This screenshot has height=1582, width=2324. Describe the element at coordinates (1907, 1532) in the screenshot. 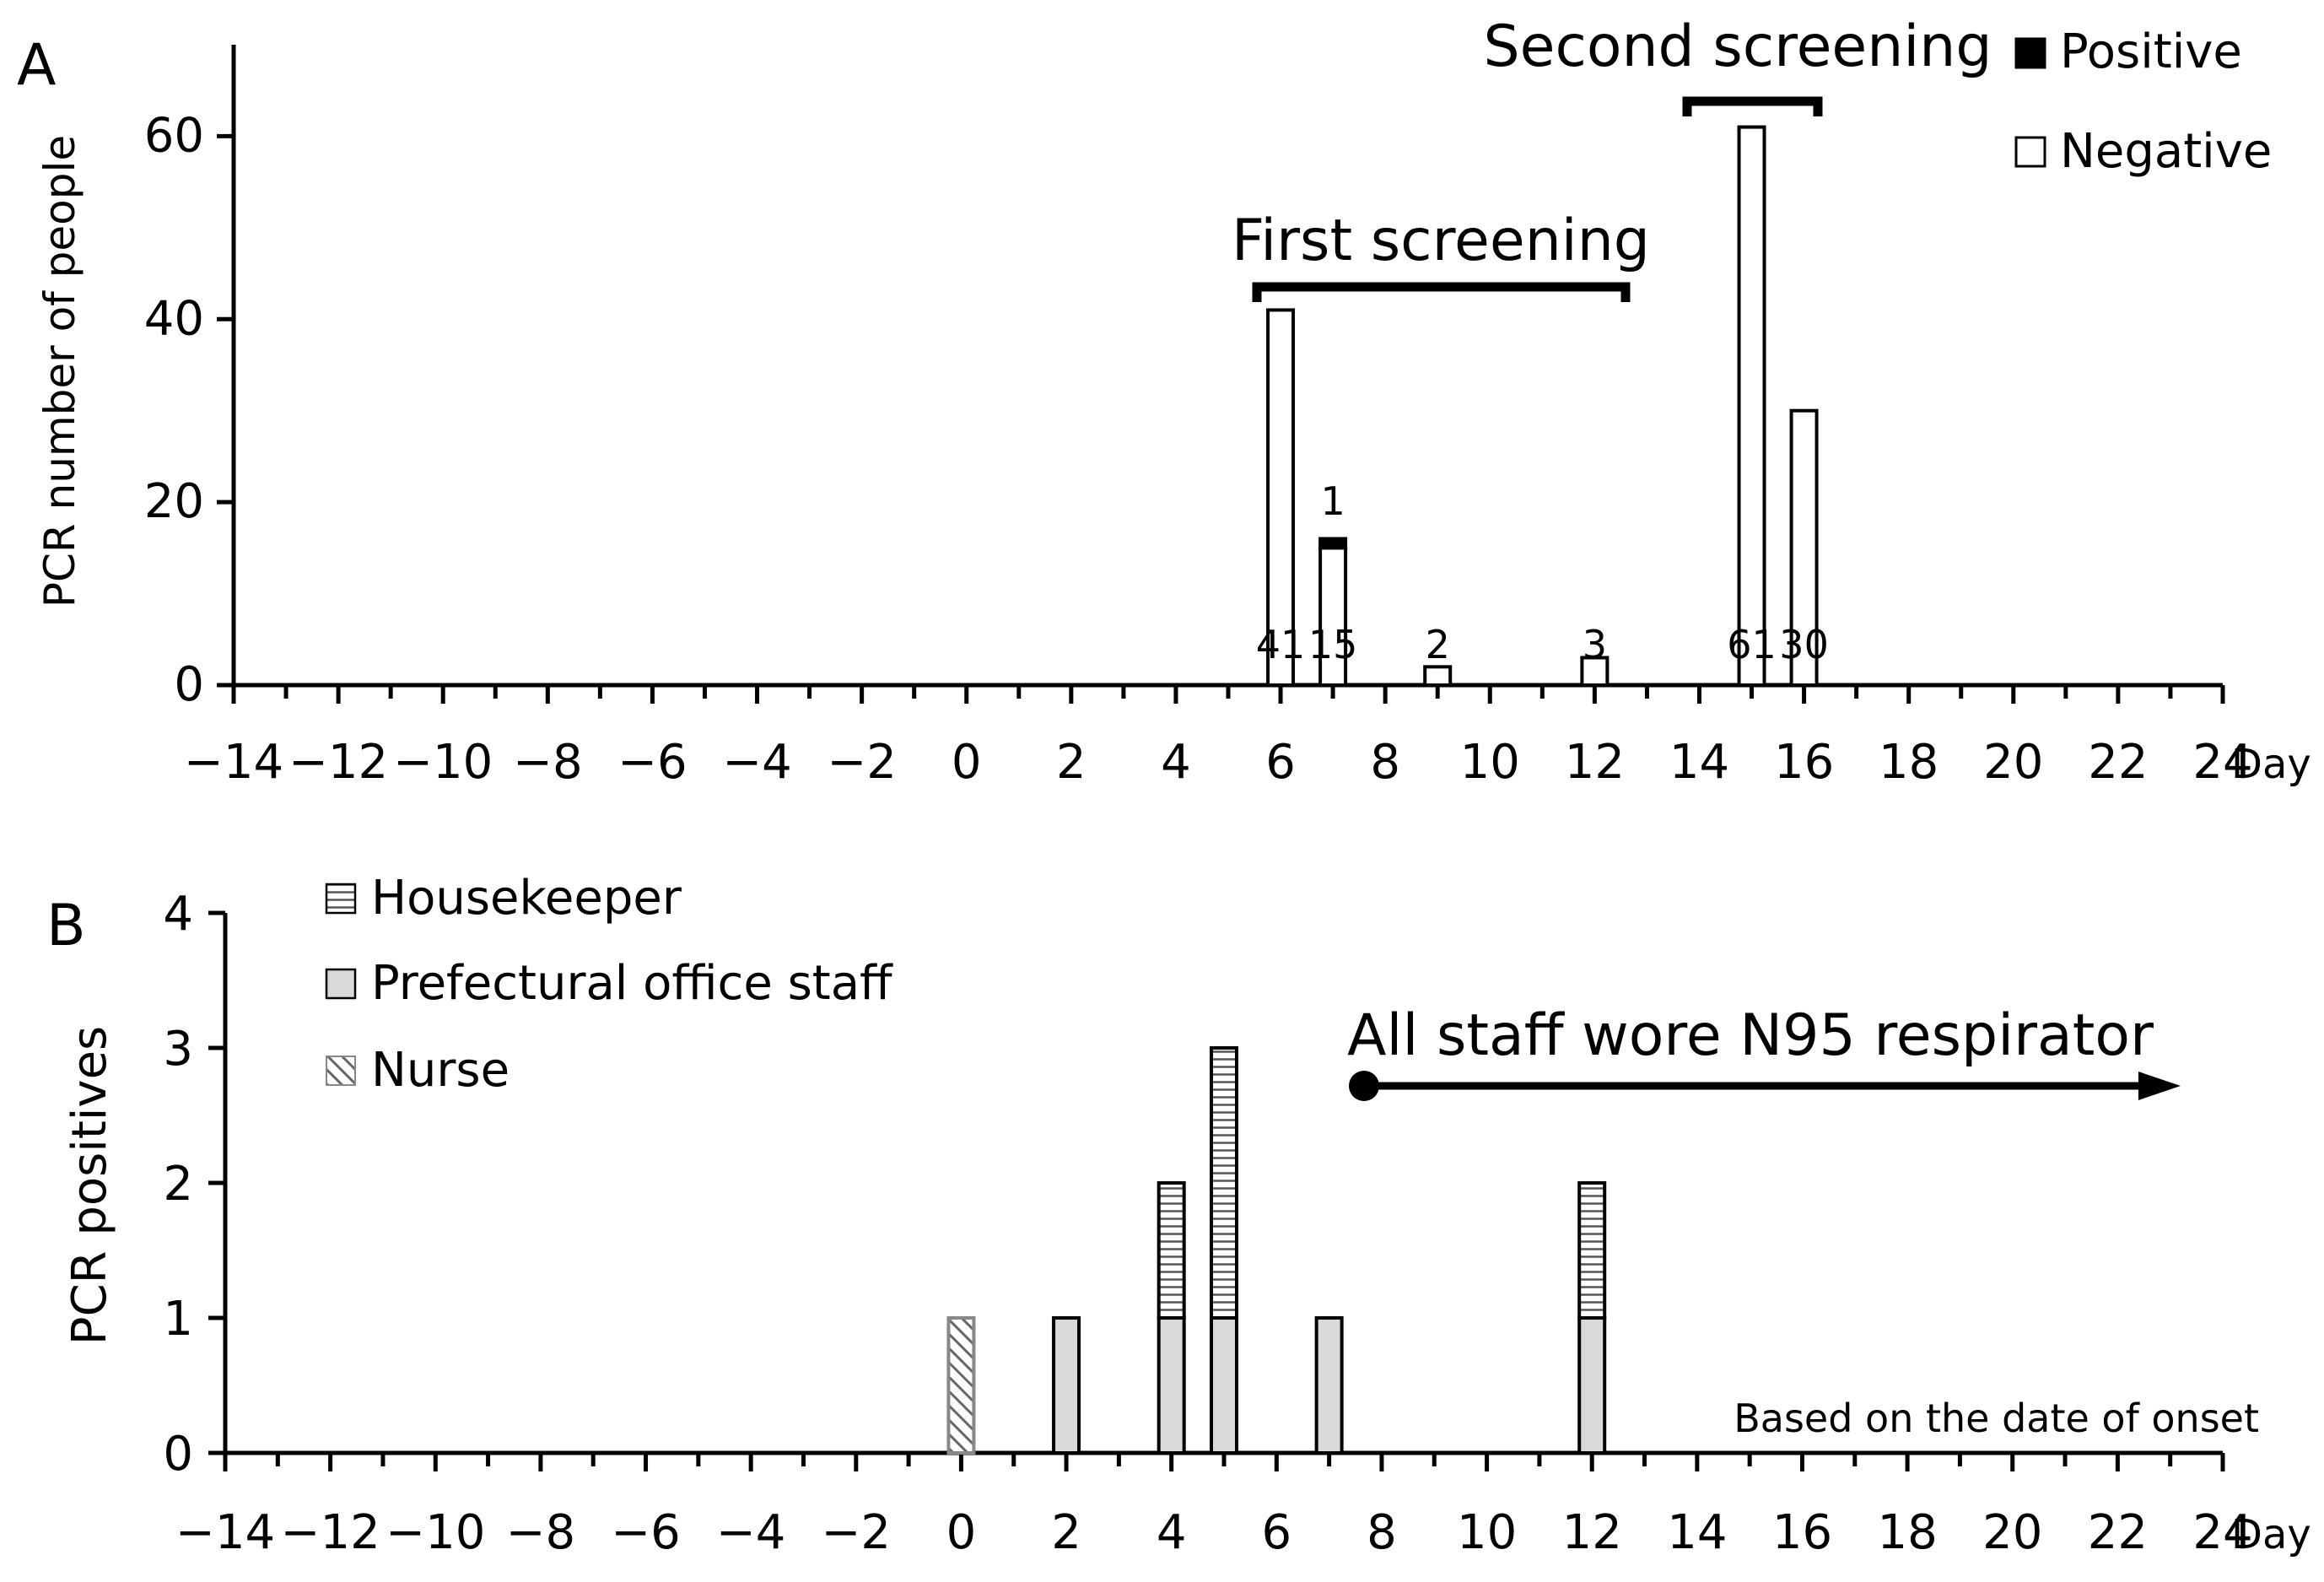

I see `b-xtick-label: 18` at that location.